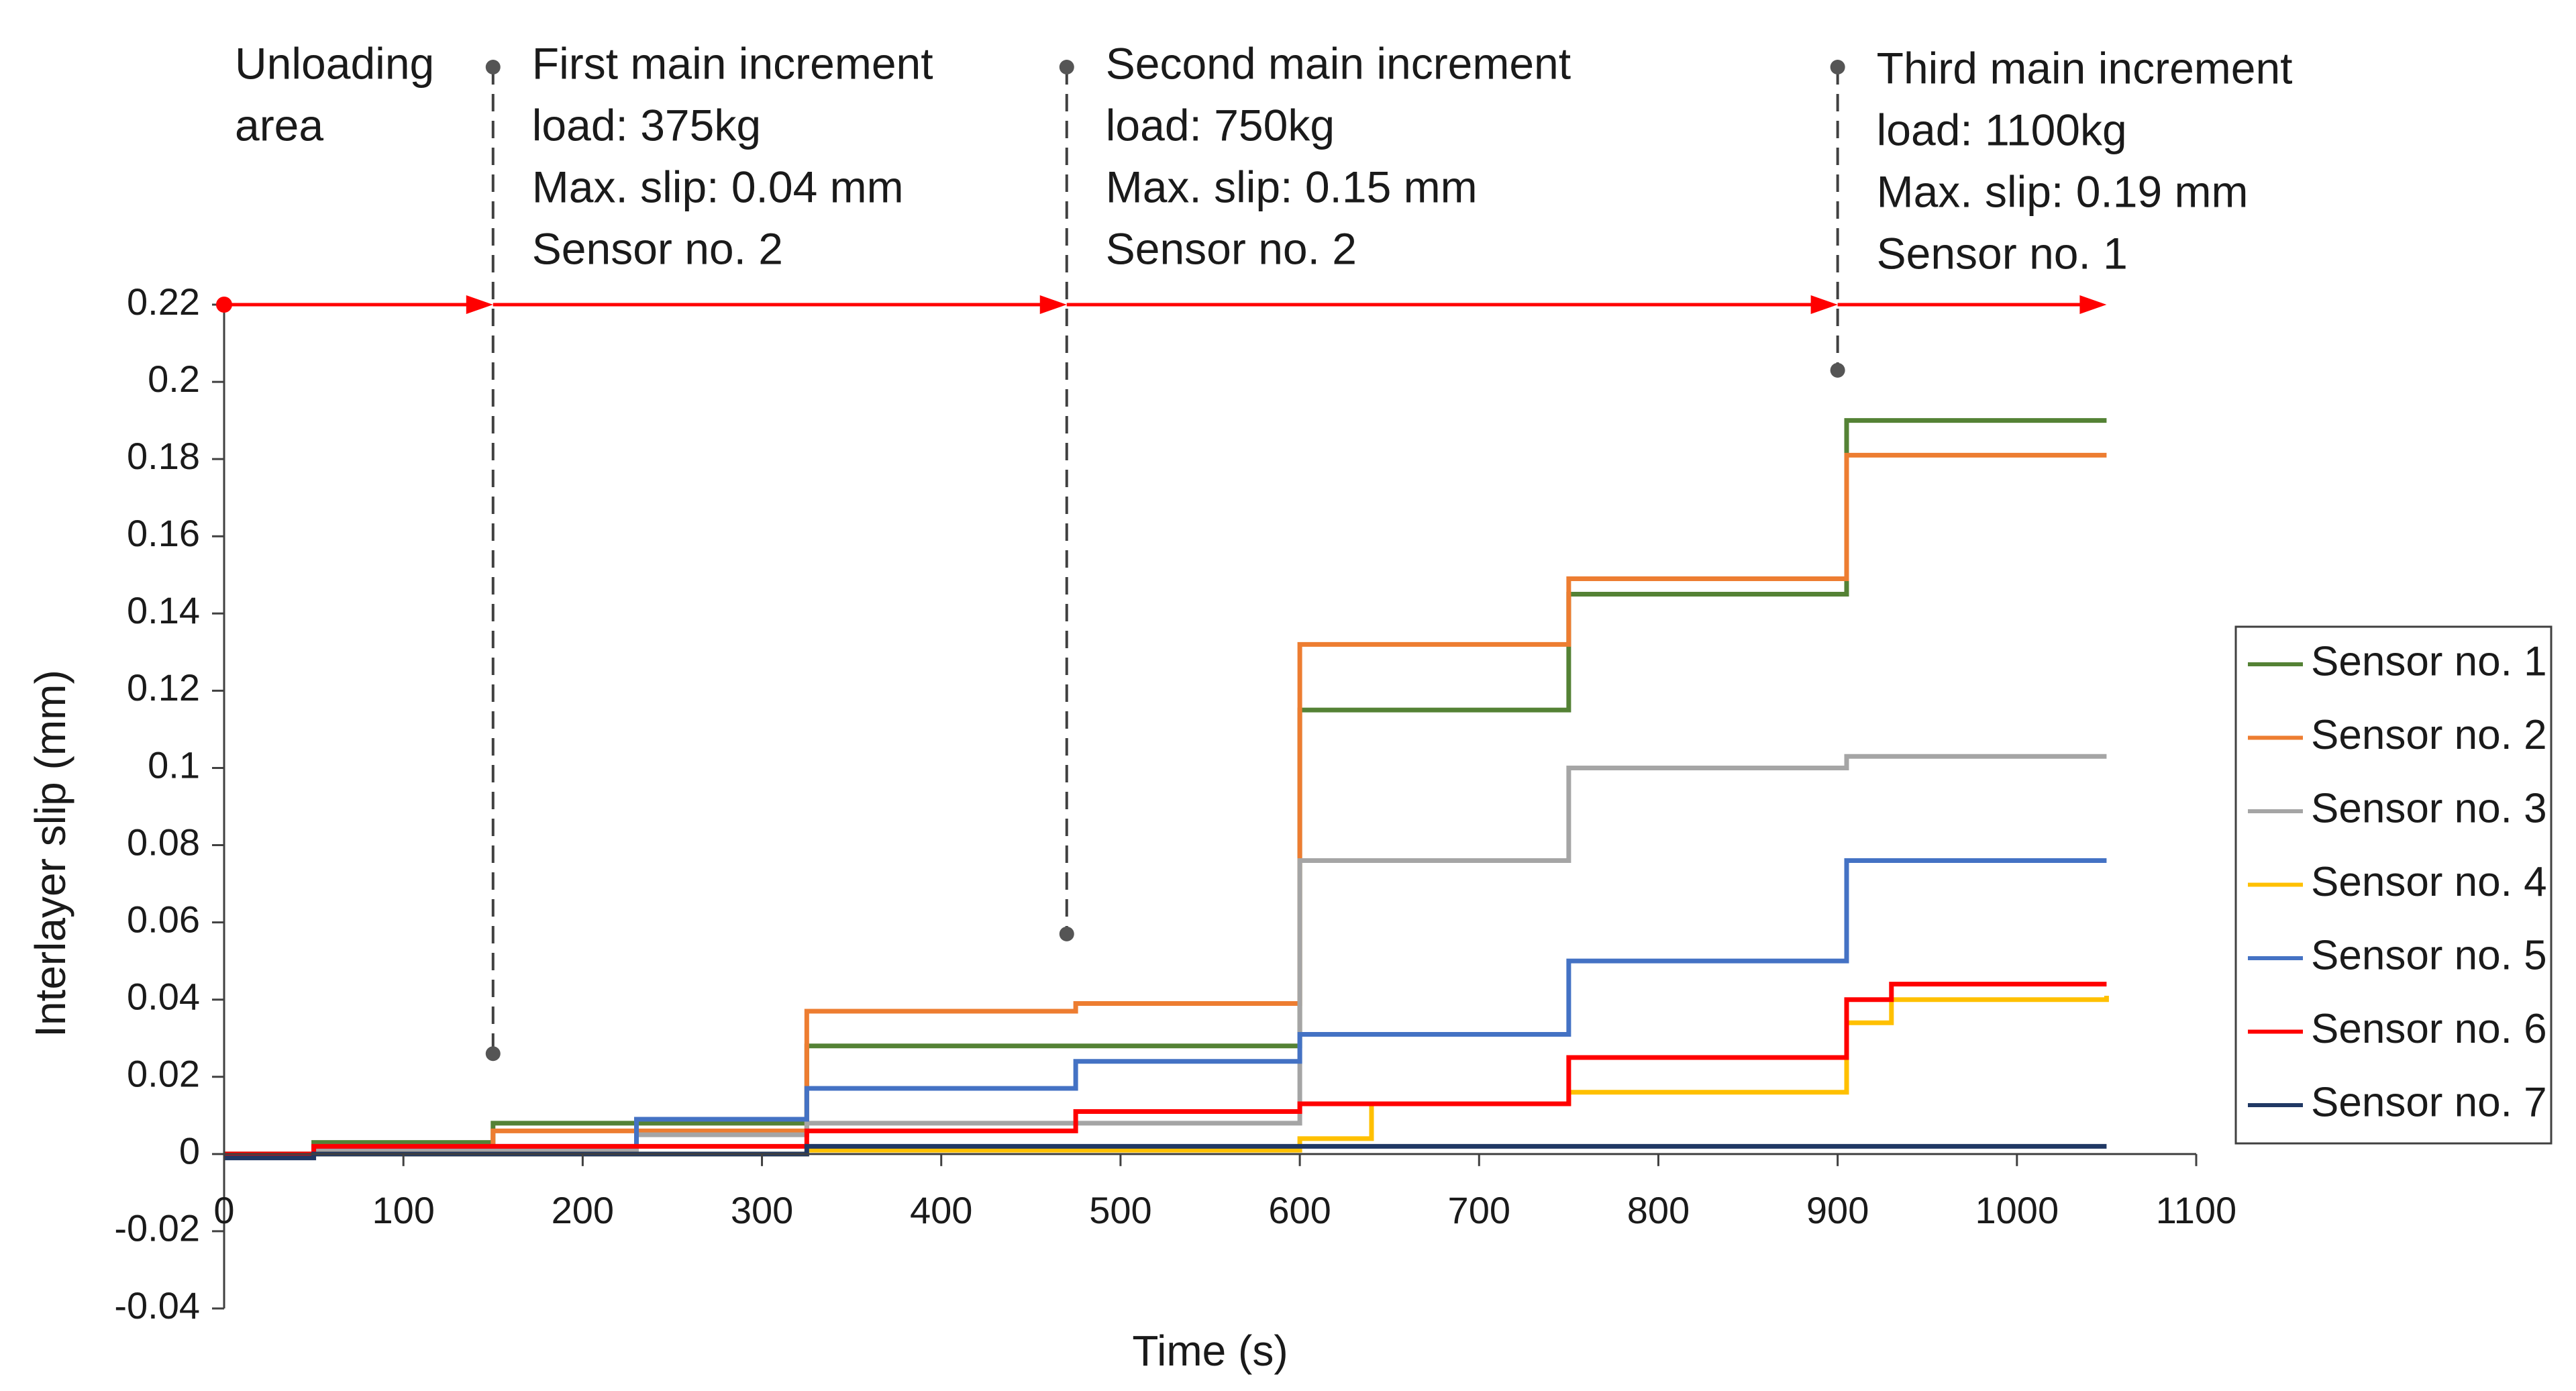 The height and width of the screenshot is (1391, 2576). I want to click on y-tick-label: 0.08, so click(163, 842).